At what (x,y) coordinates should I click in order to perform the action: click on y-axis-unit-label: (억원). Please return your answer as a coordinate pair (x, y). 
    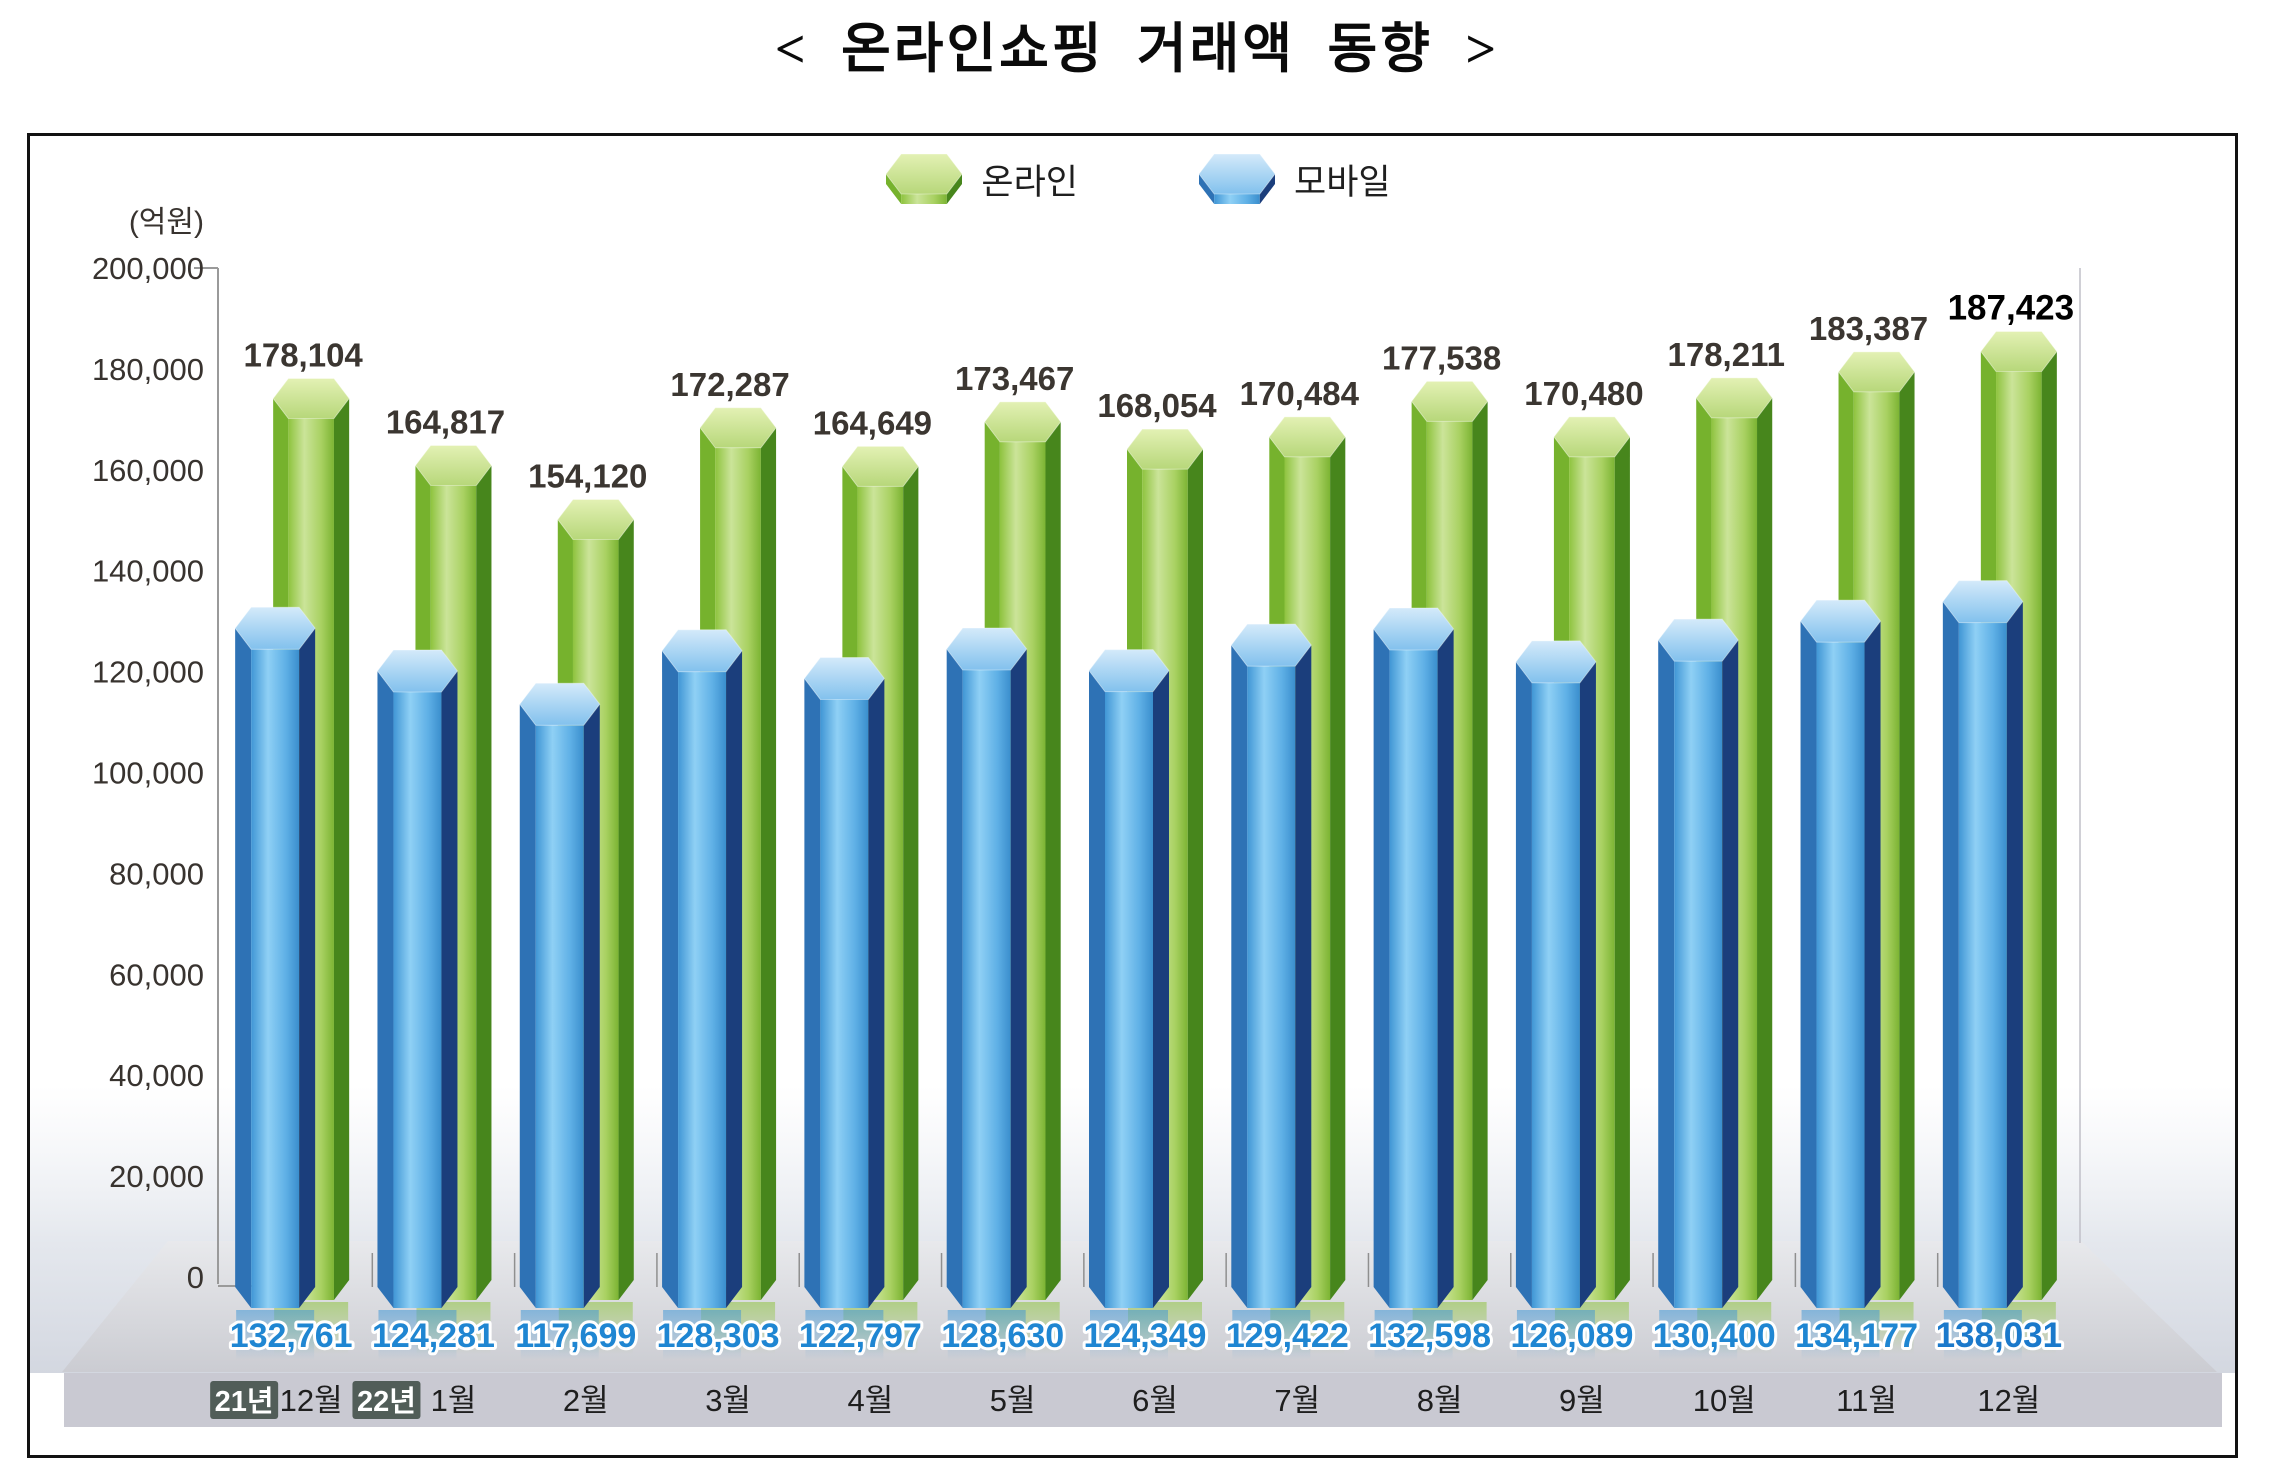
    Looking at the image, I should click on (166, 222).